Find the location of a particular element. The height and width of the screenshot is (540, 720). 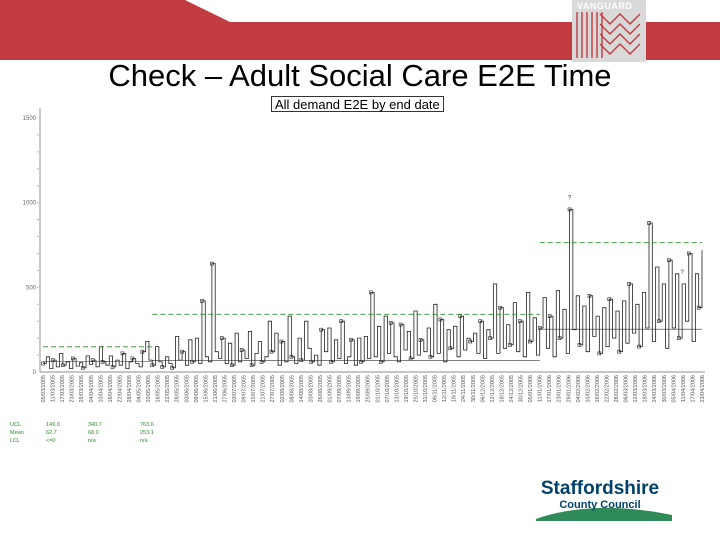

header-banner is located at coordinates (360, 31).